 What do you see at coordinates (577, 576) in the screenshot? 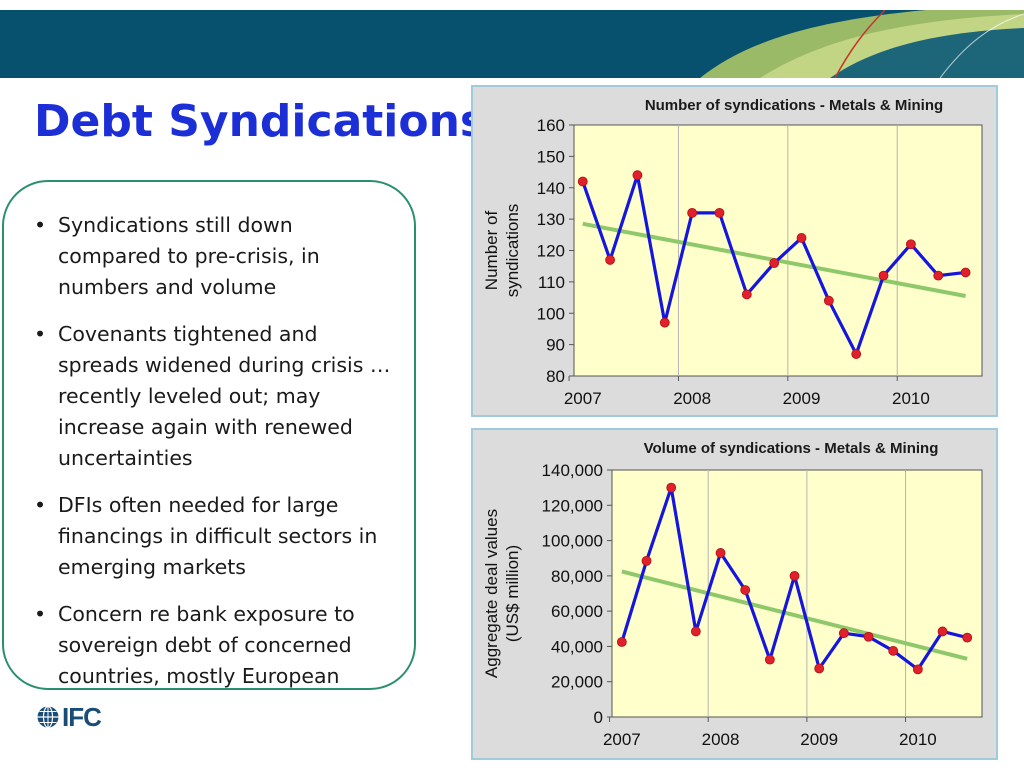
I see `y-tick-label: 80,000` at bounding box center [577, 576].